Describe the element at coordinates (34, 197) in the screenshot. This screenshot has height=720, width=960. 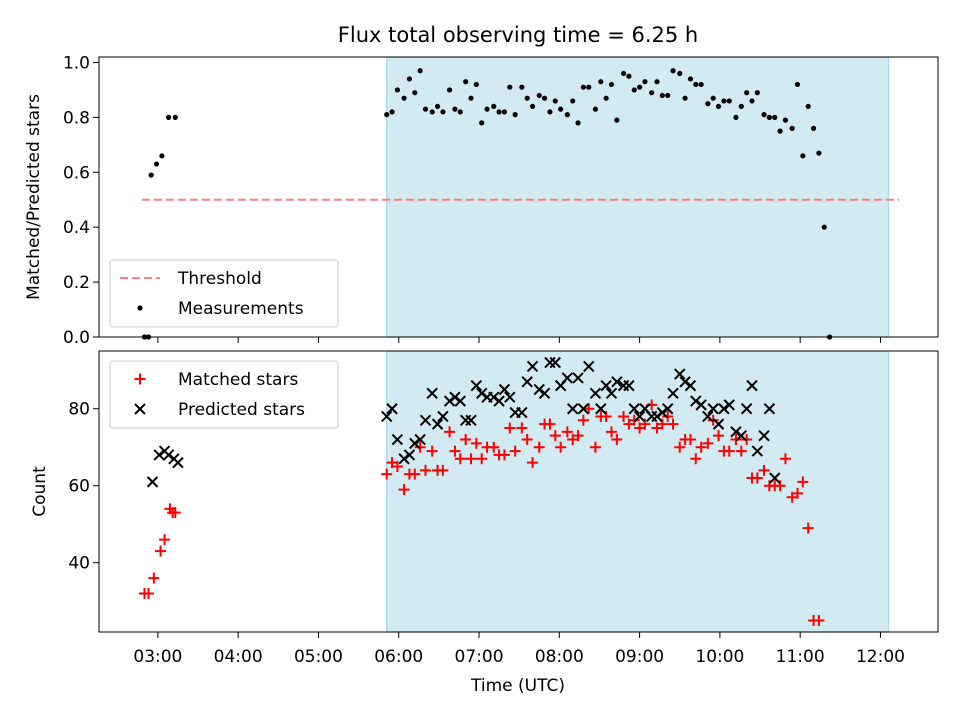
I see `ratio-y-axis-label: Matched/Predicted stars` at that location.